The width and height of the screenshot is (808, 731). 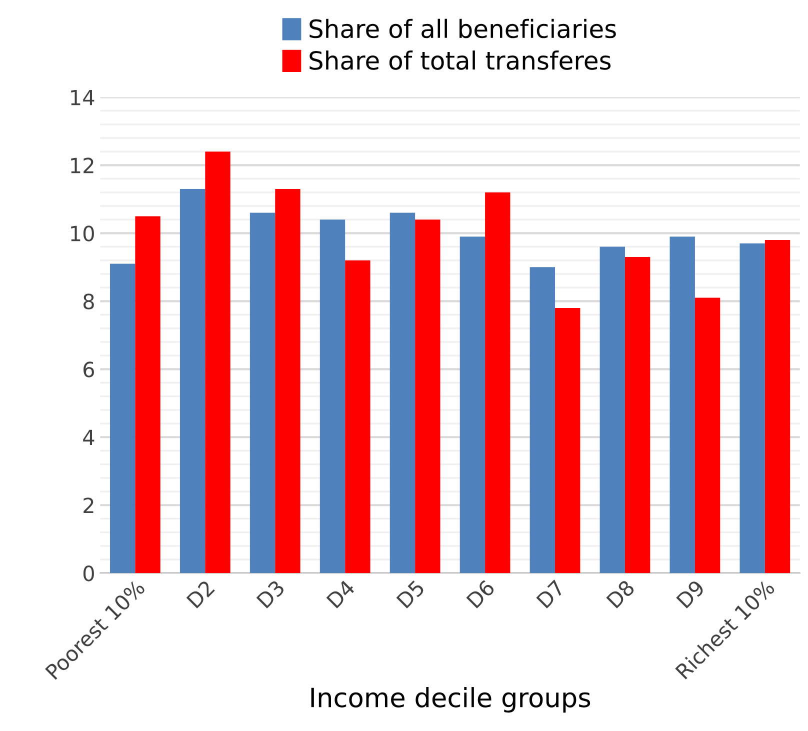 What do you see at coordinates (621, 594) in the screenshot?
I see `x-tick-label: D8` at bounding box center [621, 594].